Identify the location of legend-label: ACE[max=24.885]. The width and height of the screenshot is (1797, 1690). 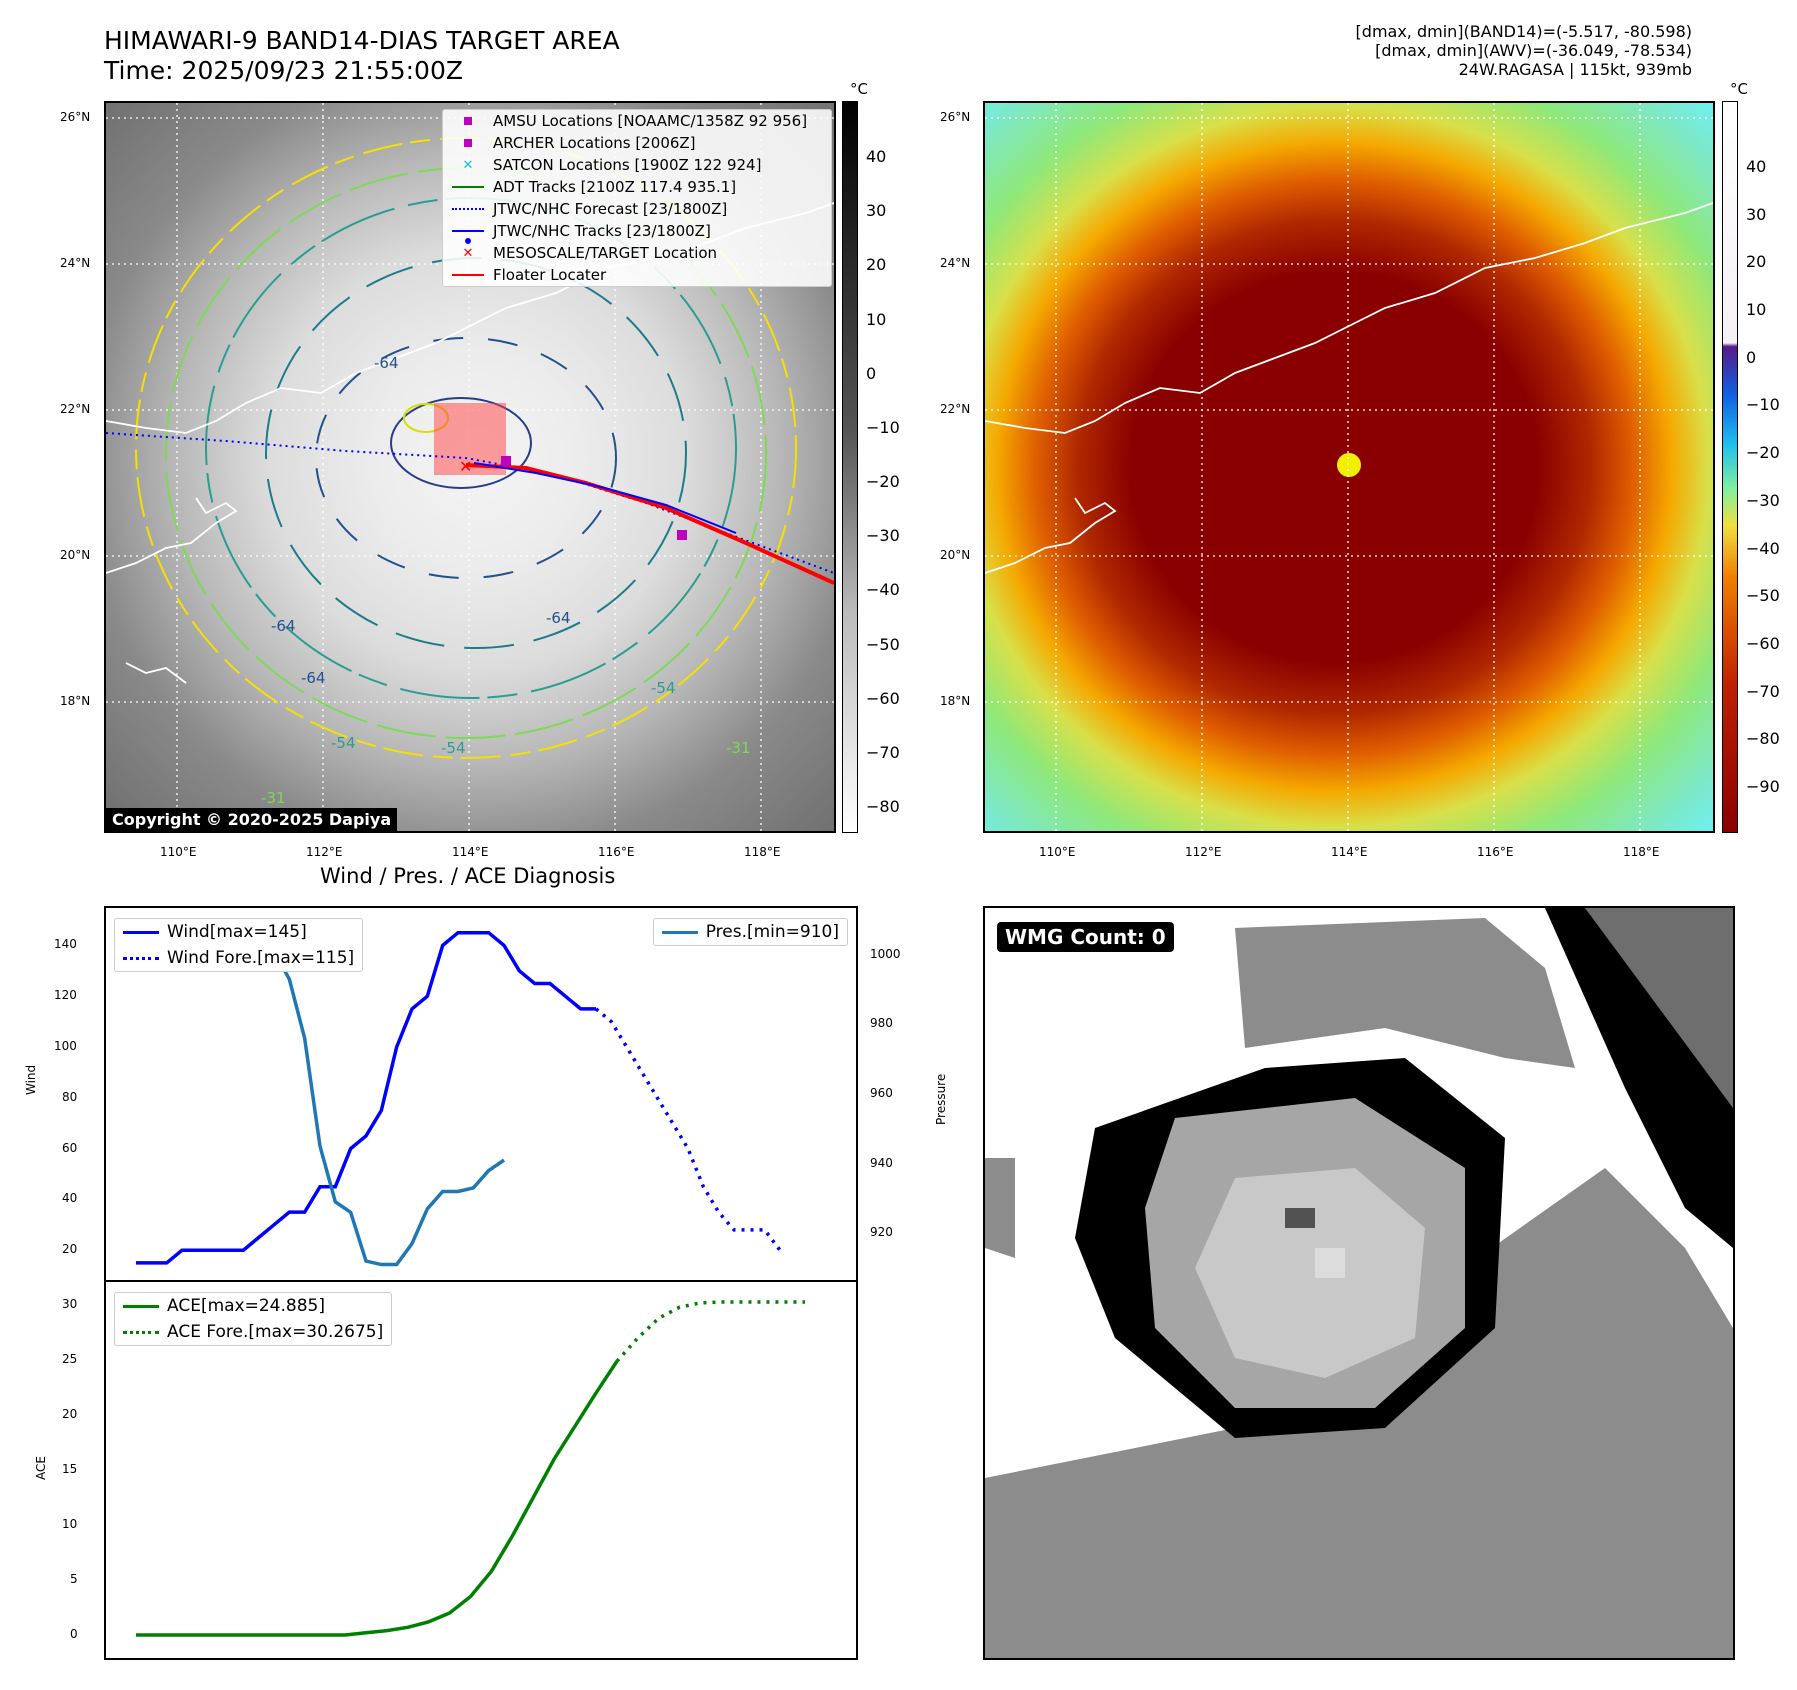
(246, 1306).